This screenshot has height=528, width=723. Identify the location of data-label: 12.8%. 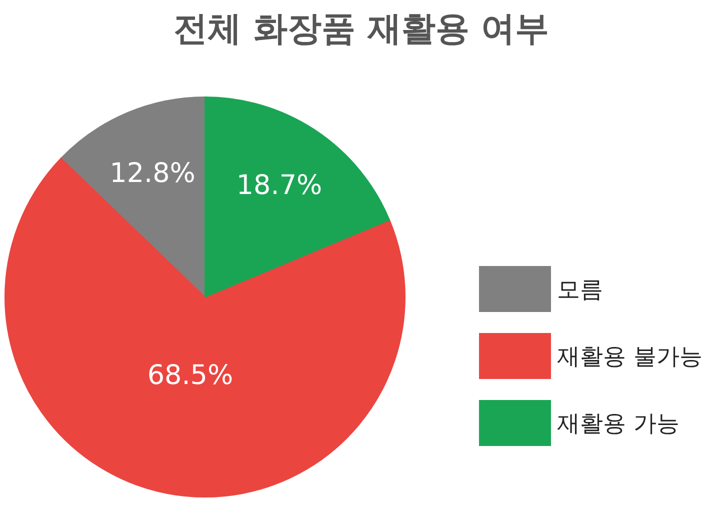
(153, 174).